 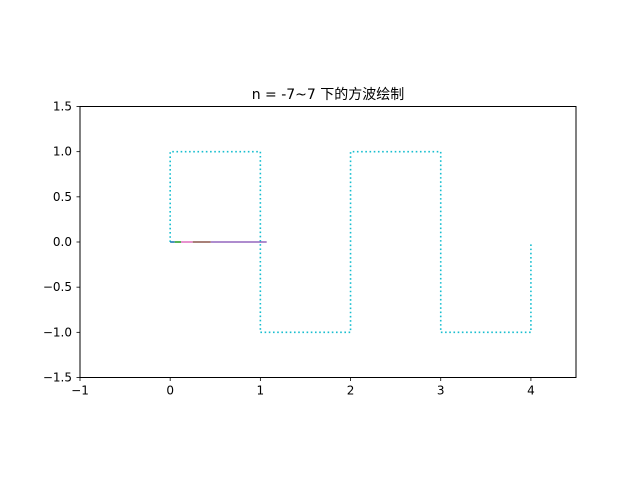 I want to click on x-tick-label: 4, so click(x=531, y=391).